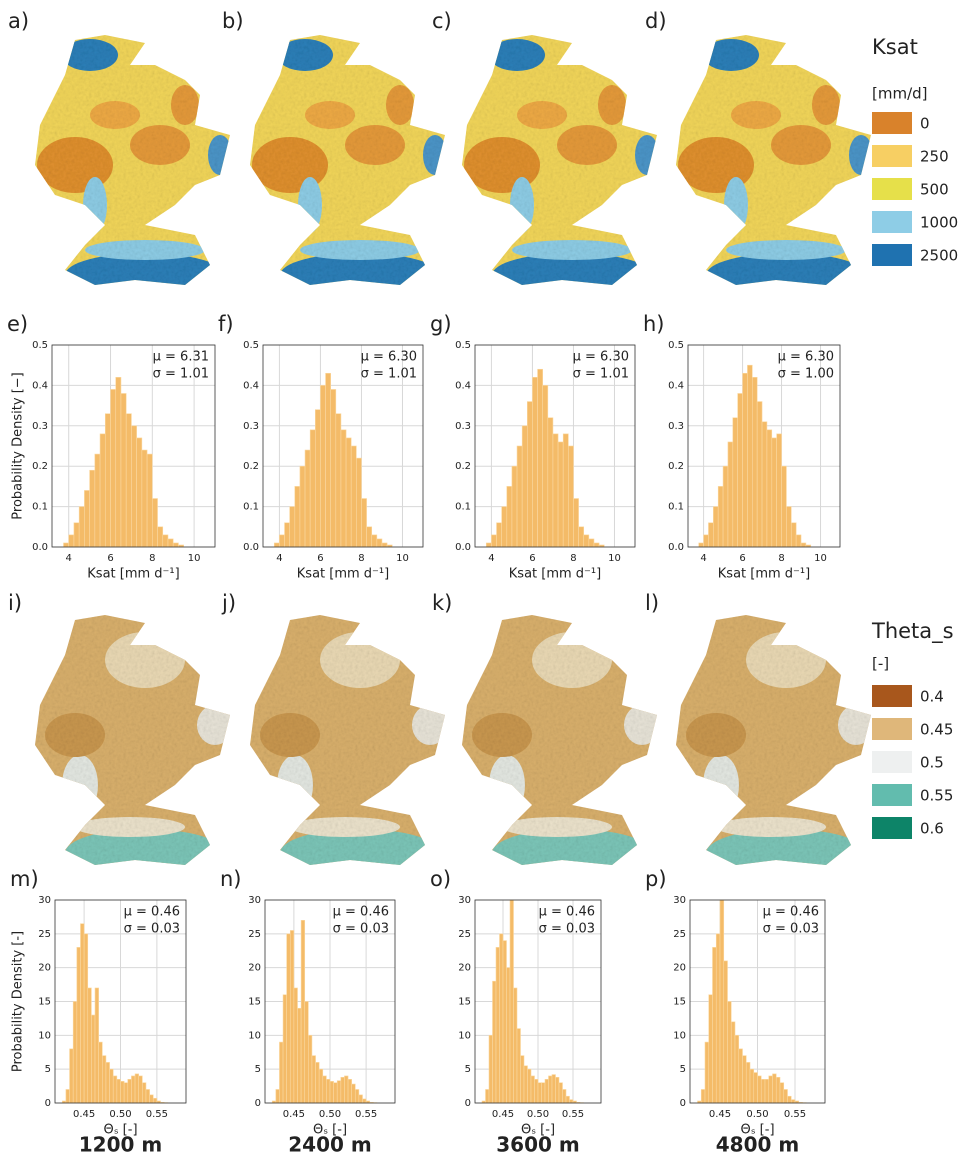 Image resolution: width=968 pixels, height=1166 pixels. I want to click on panel-label: f), so click(226, 324).